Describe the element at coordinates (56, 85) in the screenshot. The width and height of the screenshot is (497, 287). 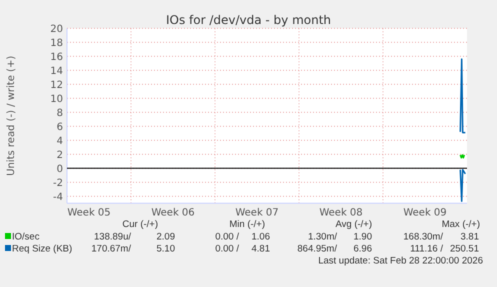
I see `y-tick-label: 12` at that location.